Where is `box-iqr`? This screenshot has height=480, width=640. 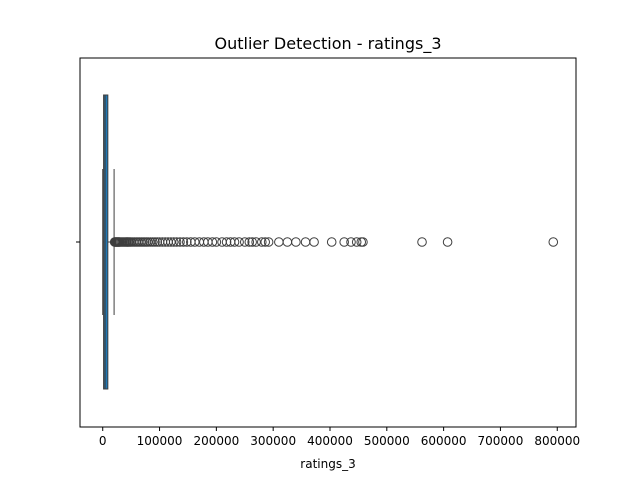 box-iqr is located at coordinates (106, 242).